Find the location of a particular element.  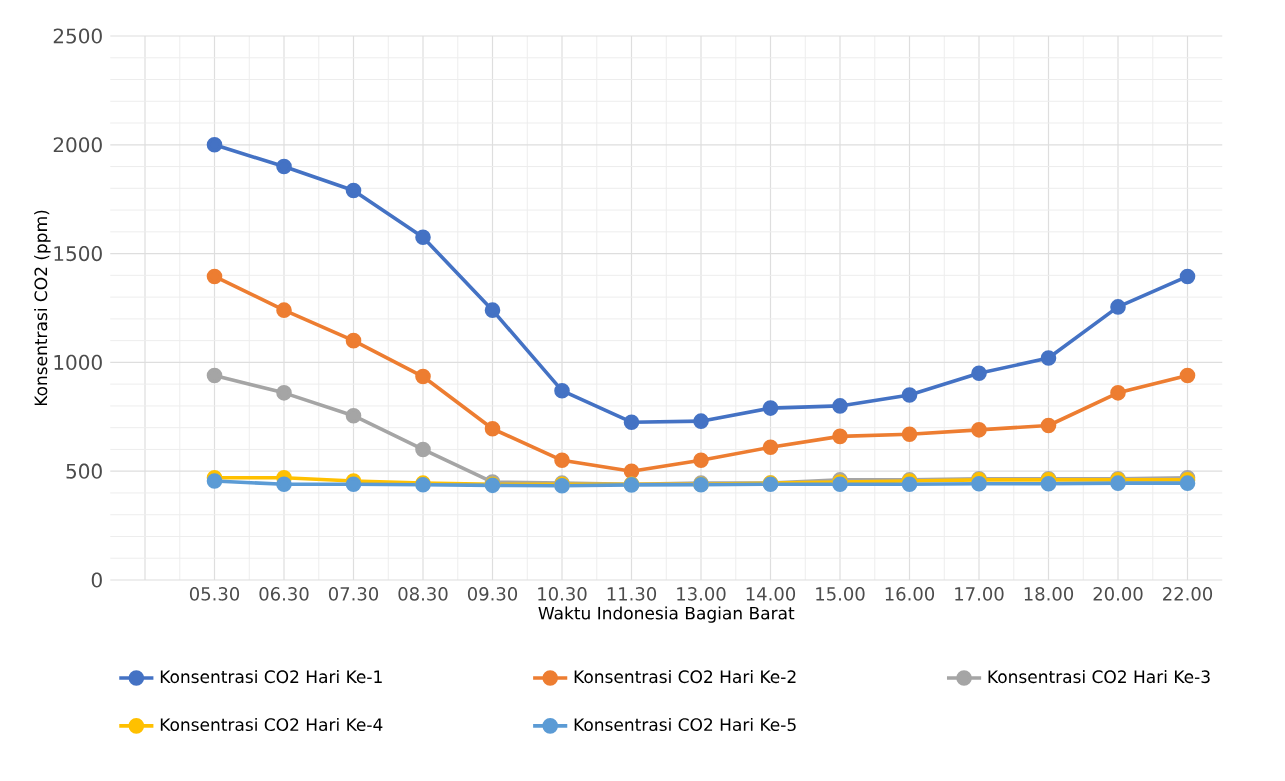

x-tick-label: 11.30 is located at coordinates (632, 594).